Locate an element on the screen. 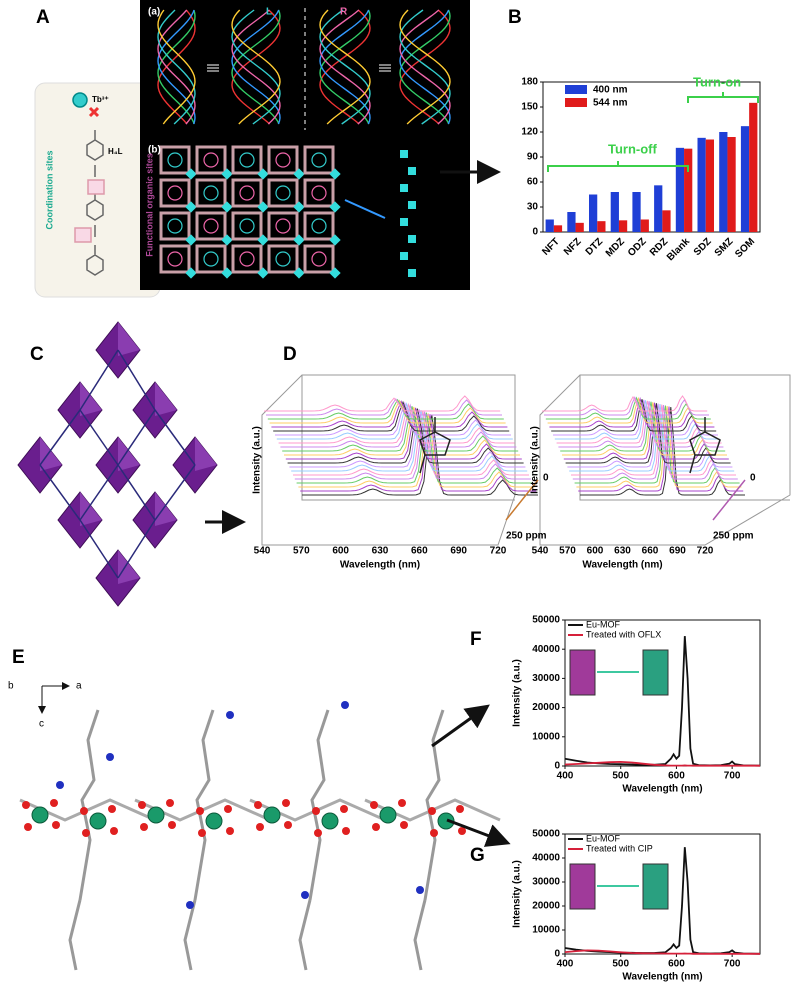  y-tick-label: 10000 is located at coordinates (546, 930).